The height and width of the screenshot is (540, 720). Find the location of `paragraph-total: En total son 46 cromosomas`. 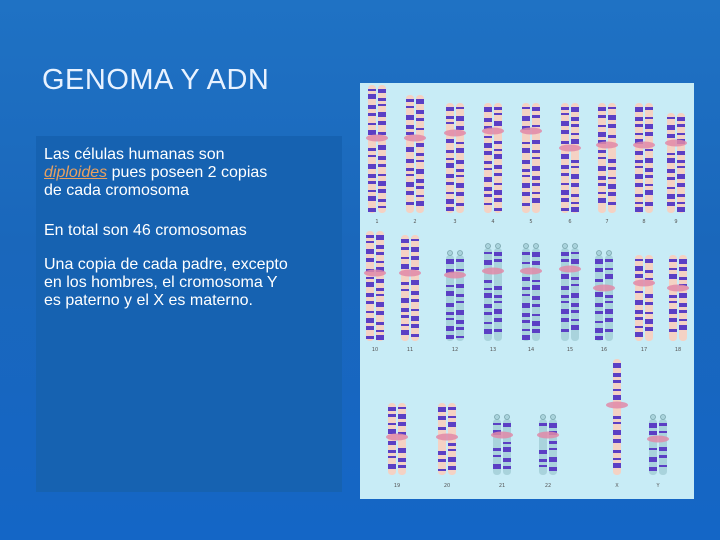

paragraph-total: En total son 46 cromosomas is located at coordinates (145, 230).